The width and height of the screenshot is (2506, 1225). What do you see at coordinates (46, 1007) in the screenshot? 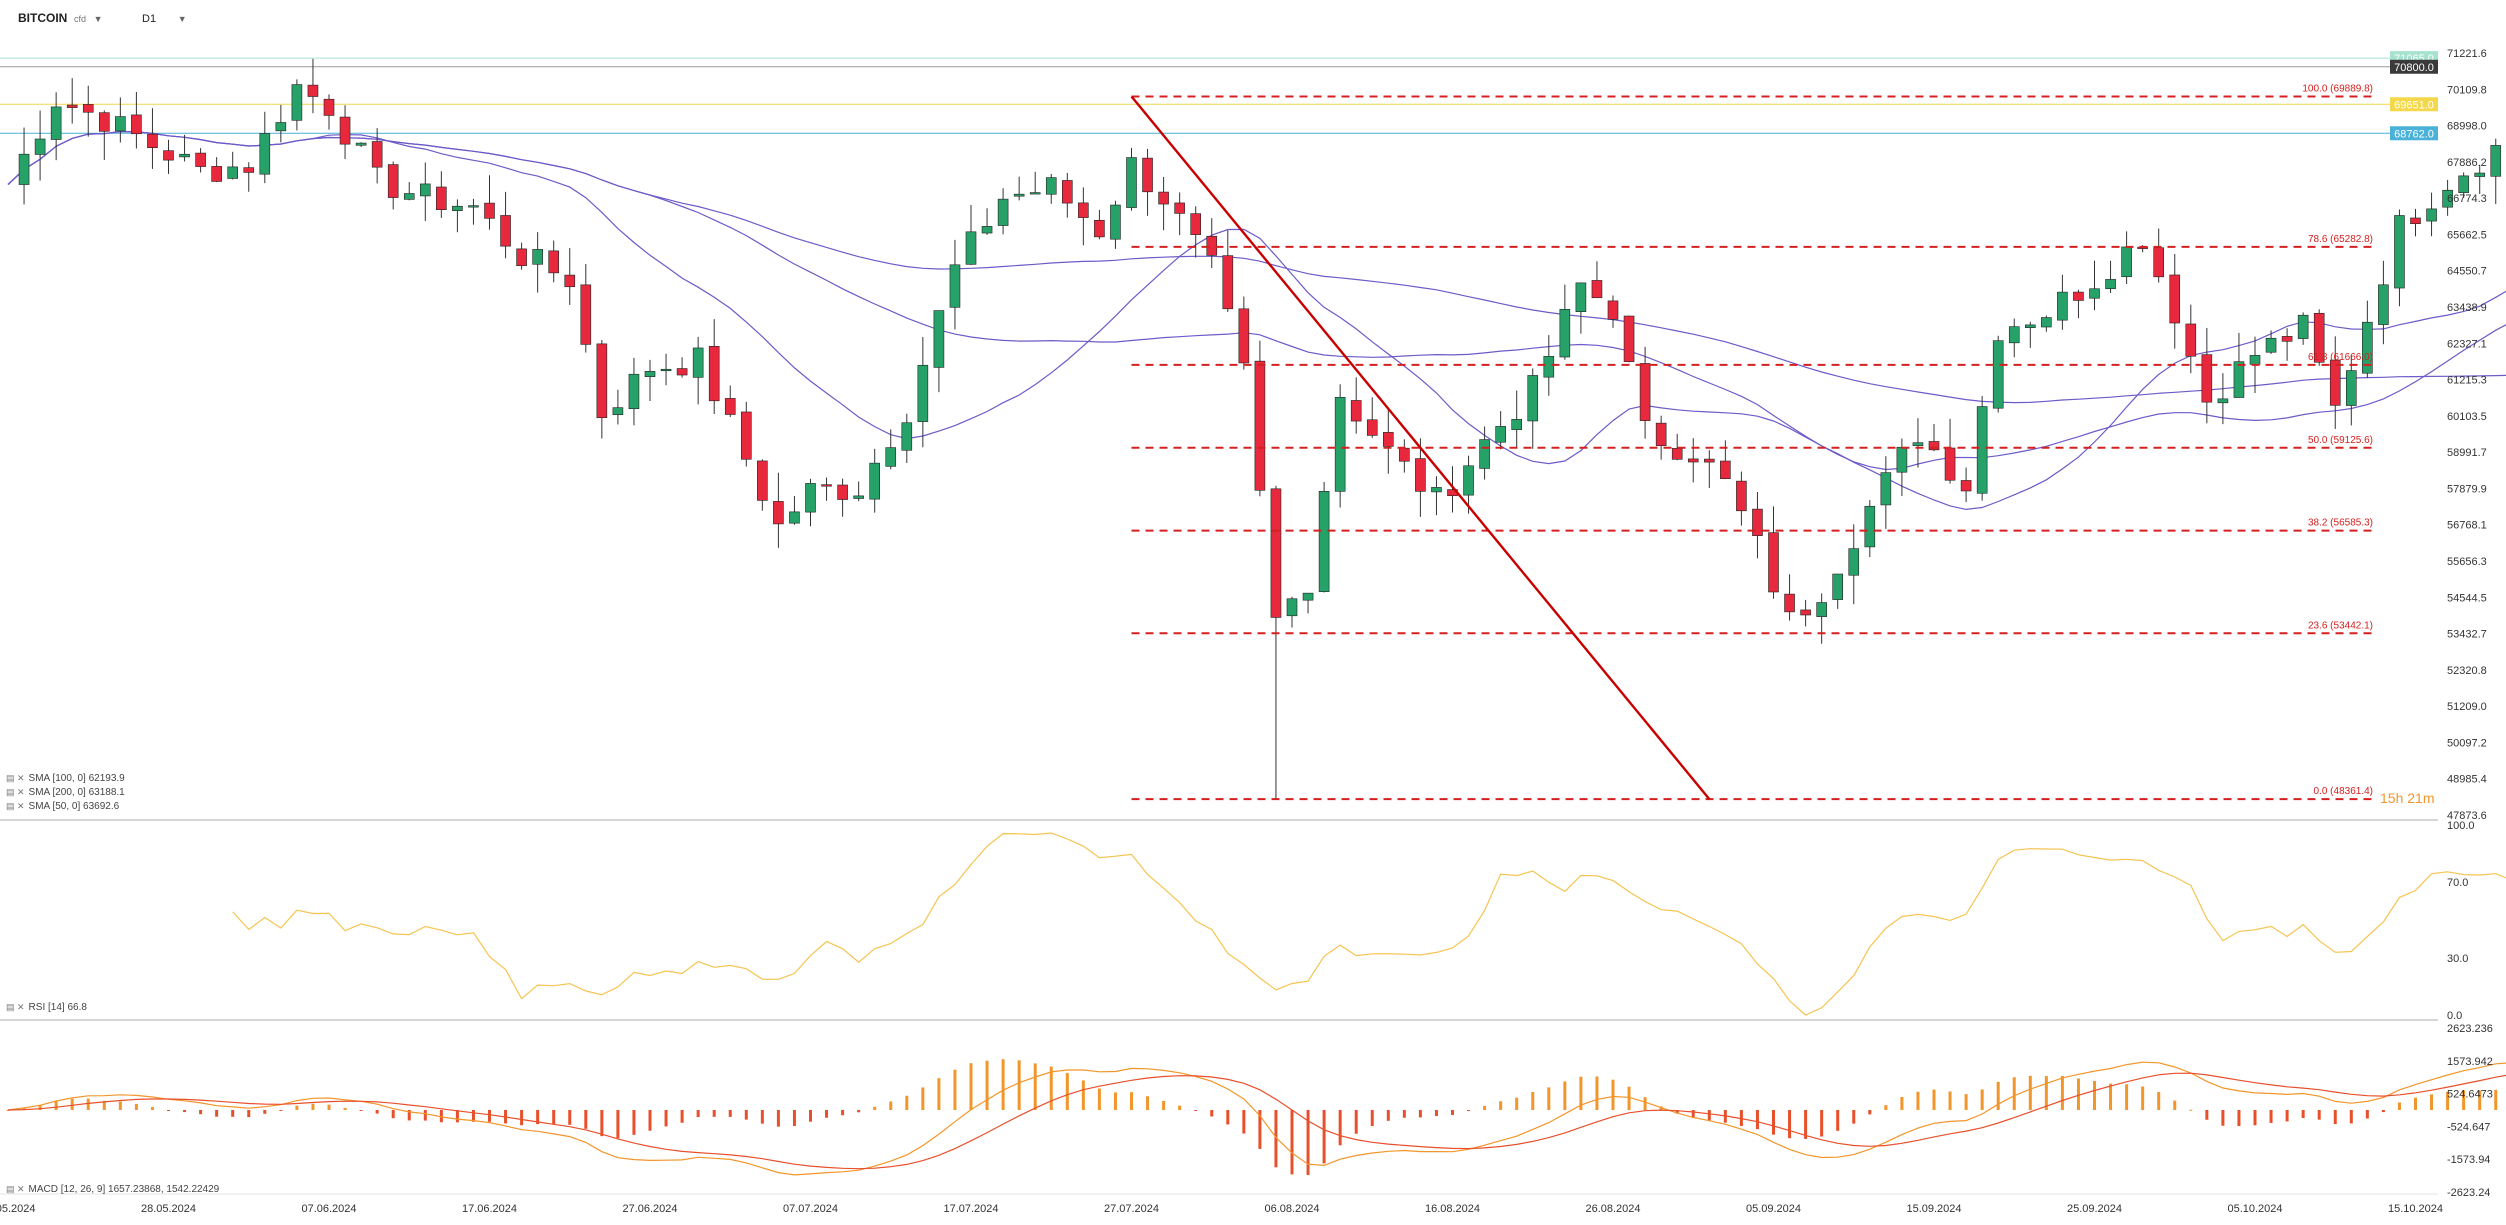
I see `legend-rsi: ▤ ✕ RSI [14] 66.8` at bounding box center [46, 1007].